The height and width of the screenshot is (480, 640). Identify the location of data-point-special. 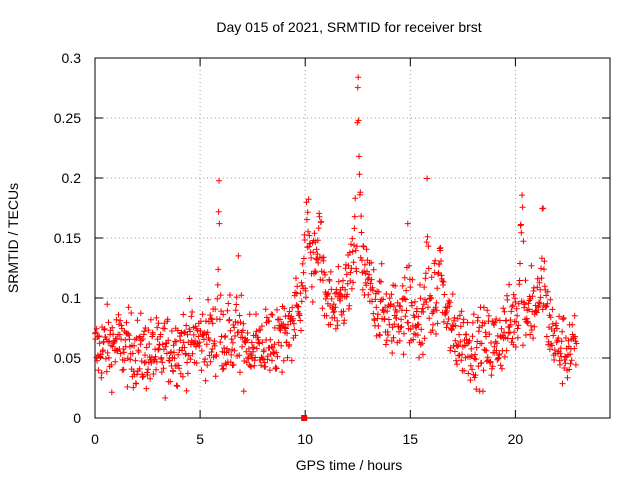
(304, 418).